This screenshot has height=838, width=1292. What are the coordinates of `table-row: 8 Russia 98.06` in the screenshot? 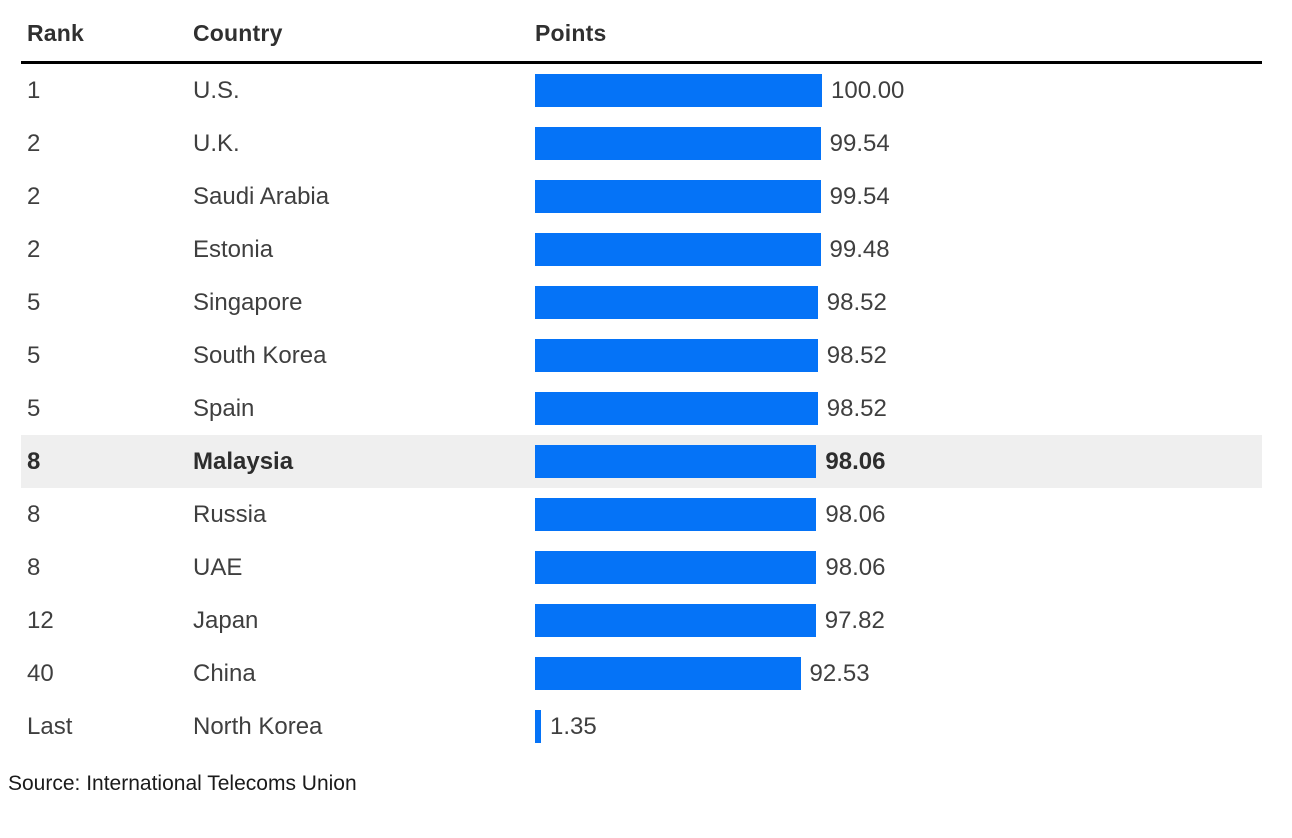 It's located at (641, 514).